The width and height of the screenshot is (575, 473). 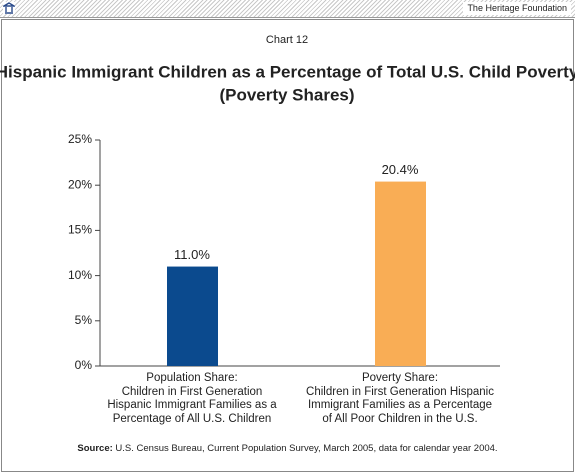 What do you see at coordinates (80, 184) in the screenshot?
I see `y-tick-label: 20%` at bounding box center [80, 184].